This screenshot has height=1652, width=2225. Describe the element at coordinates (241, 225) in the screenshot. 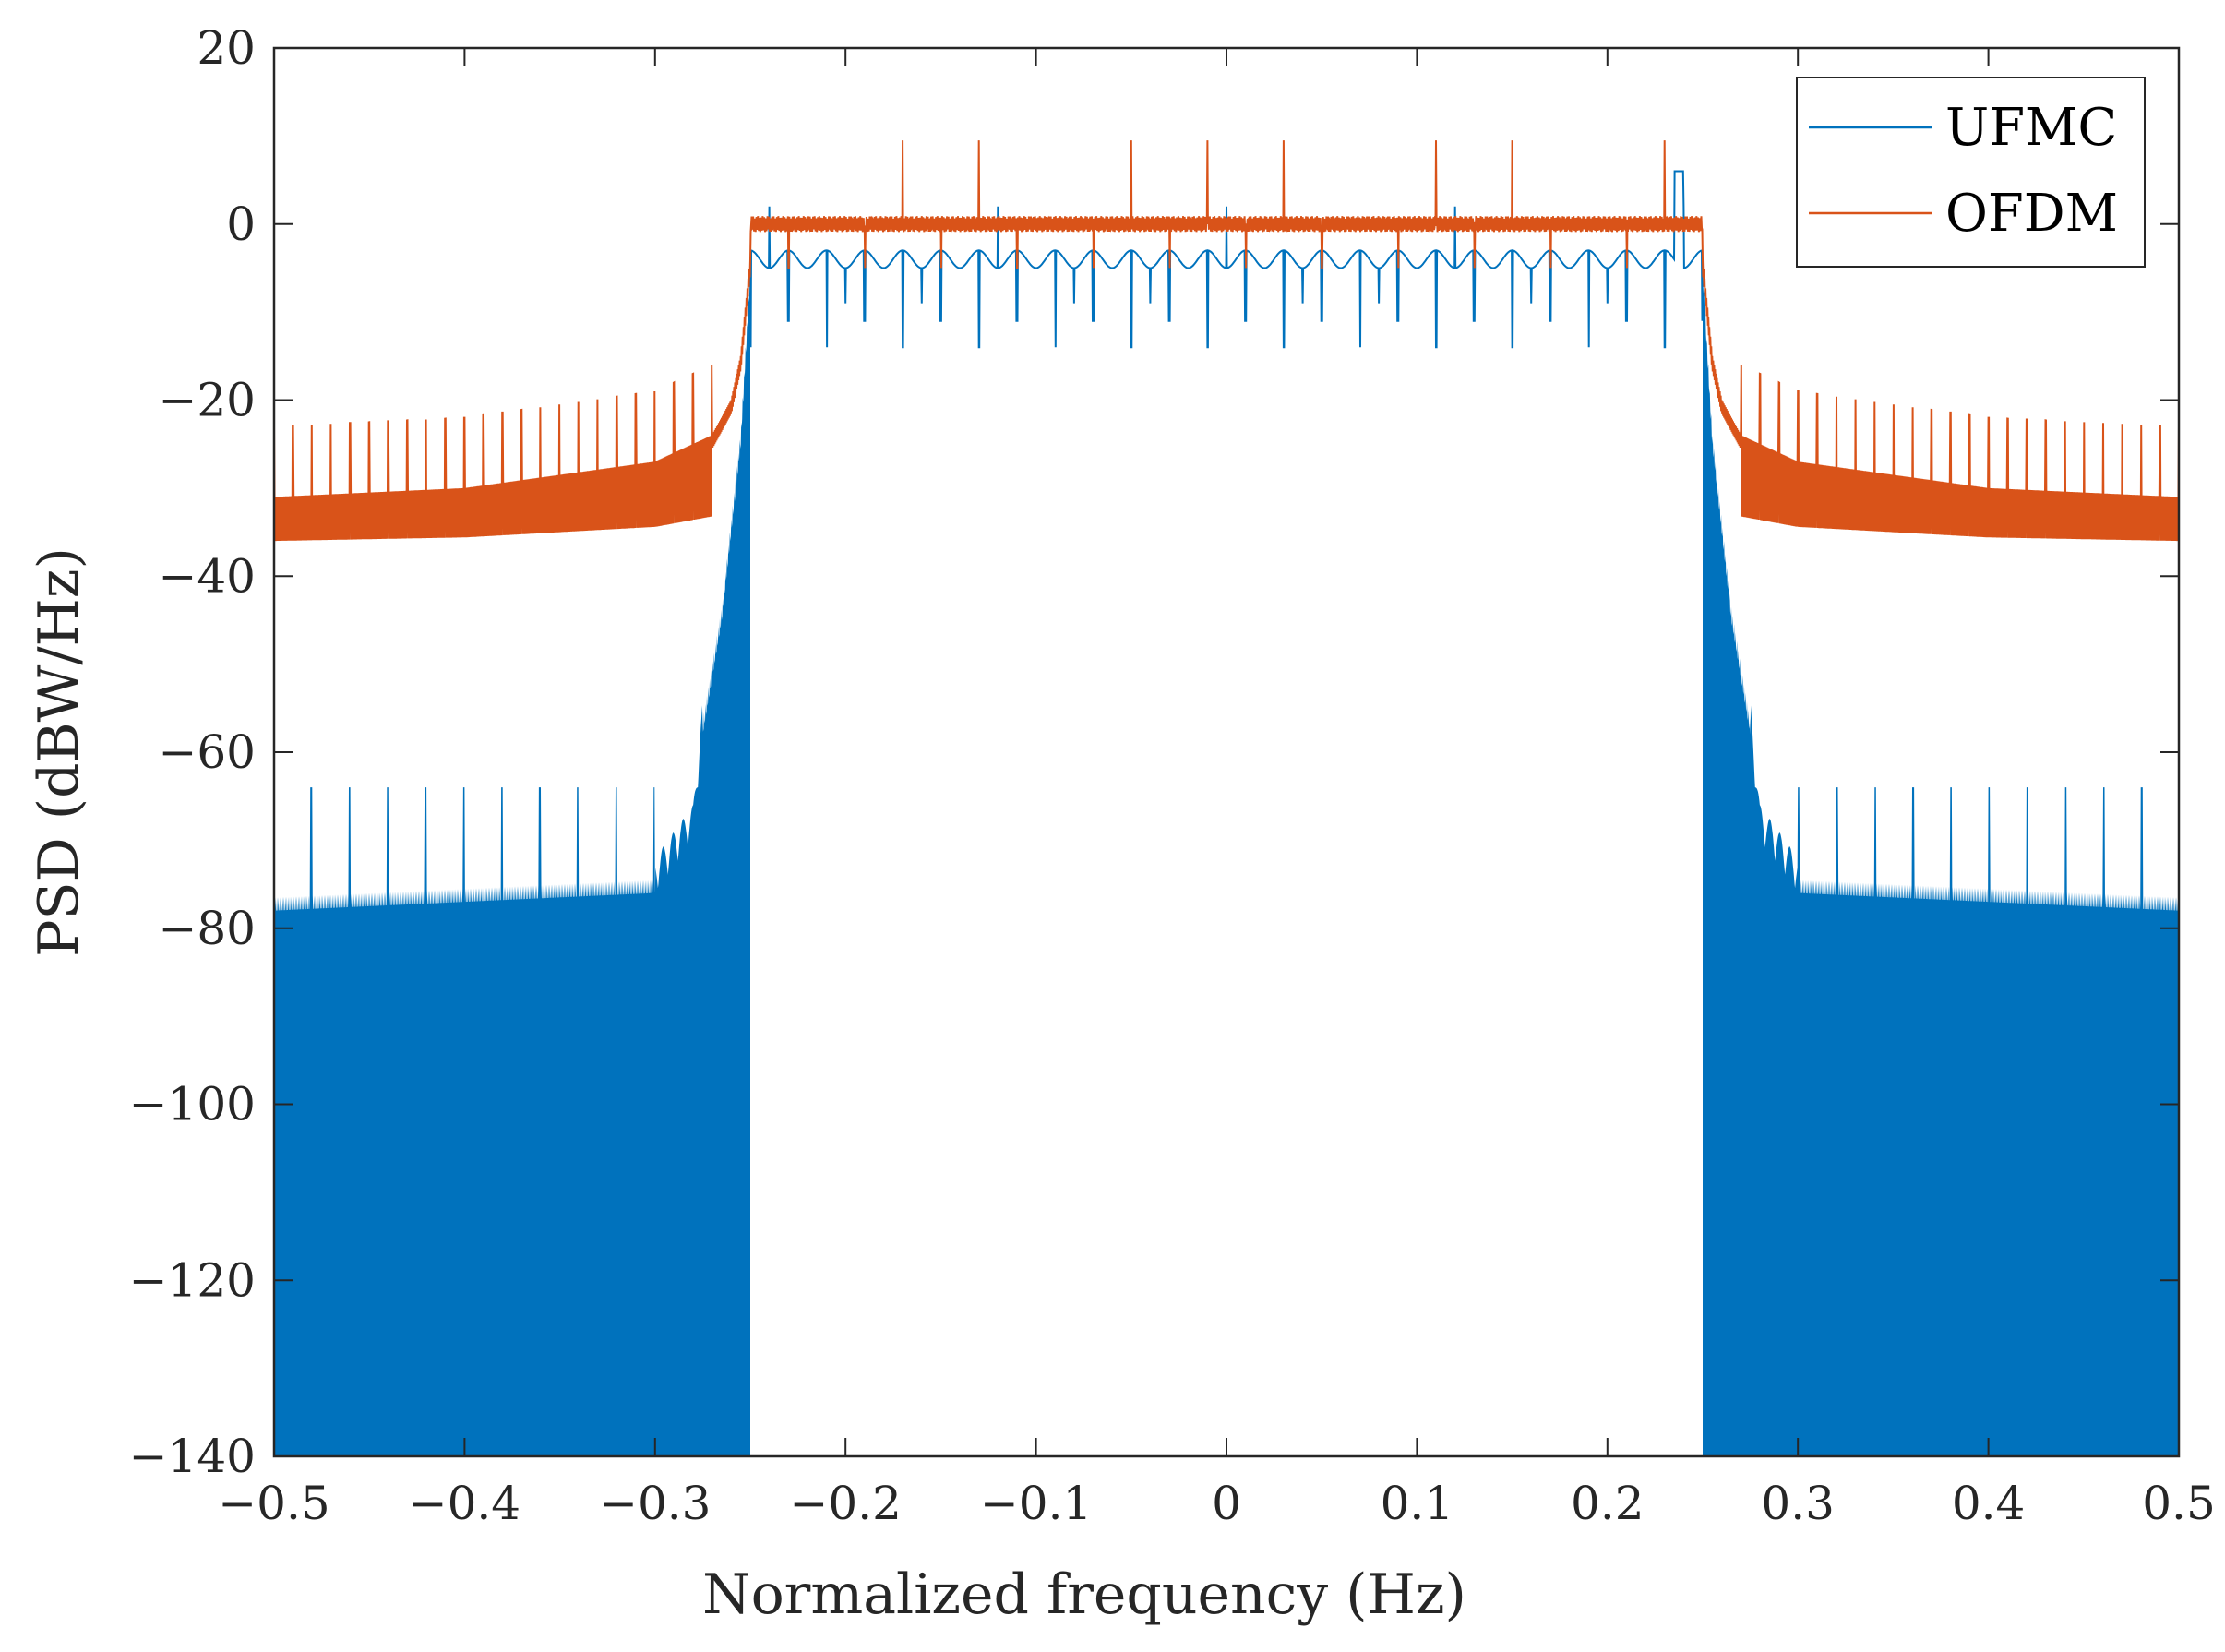

I see `y-tick-label: 0` at that location.